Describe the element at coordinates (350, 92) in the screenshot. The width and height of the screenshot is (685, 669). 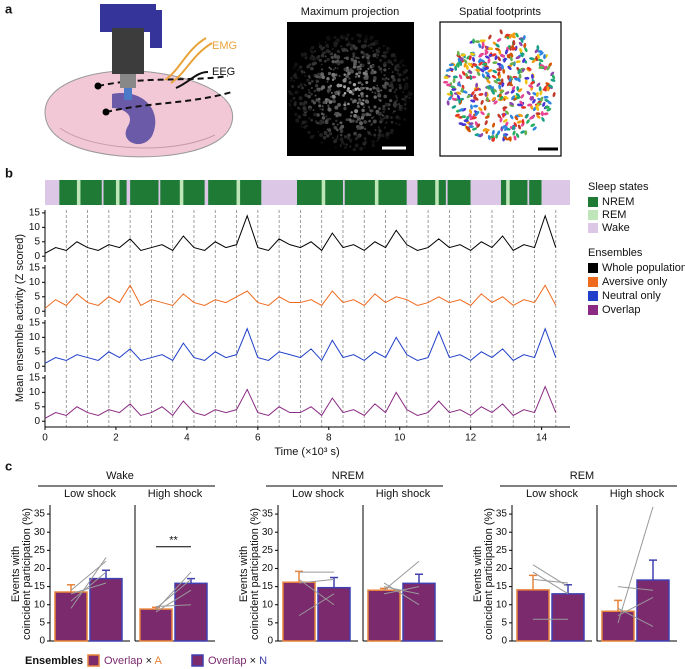
I see `max-projection-cells` at that location.